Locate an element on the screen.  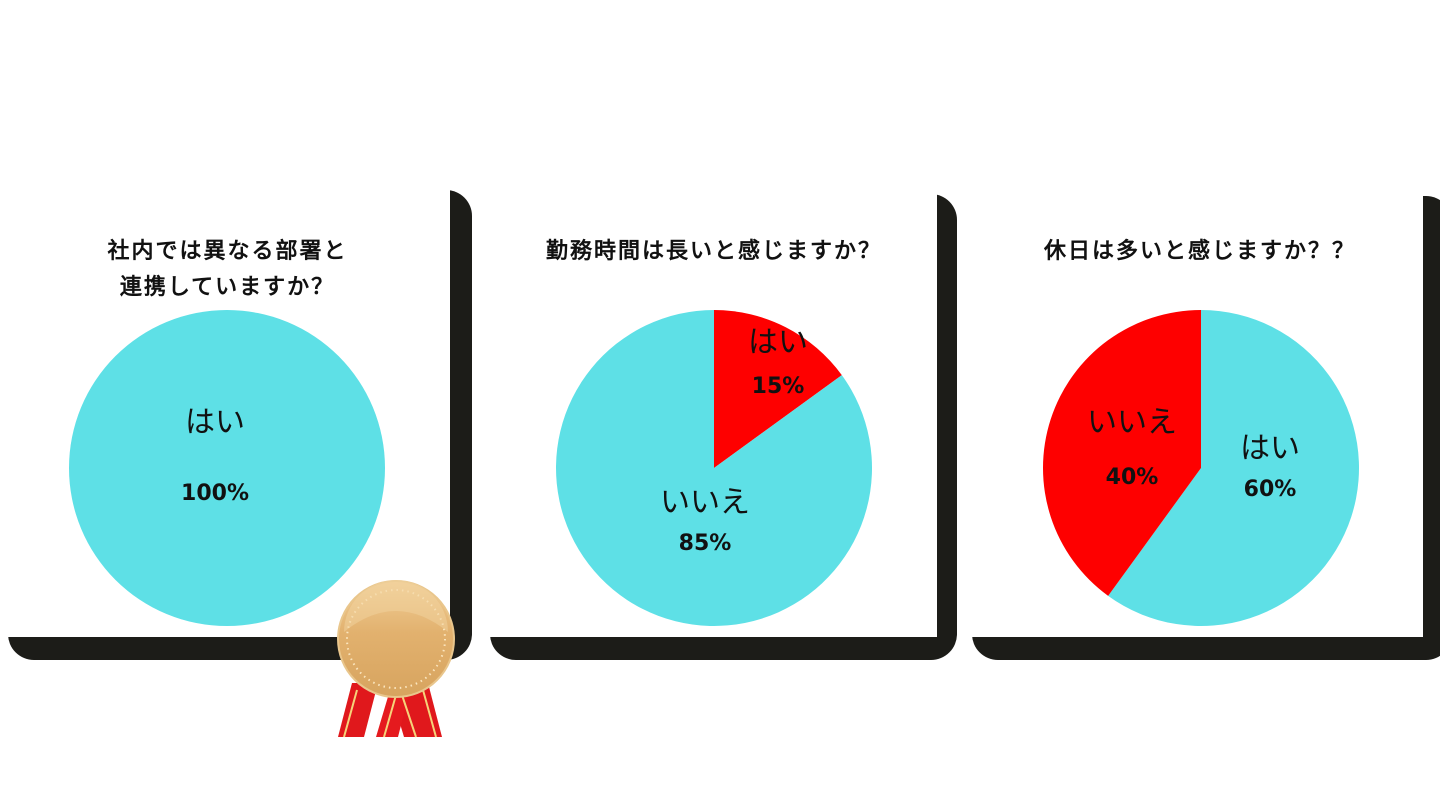
slice-value-label: 85% is located at coordinates (705, 543).